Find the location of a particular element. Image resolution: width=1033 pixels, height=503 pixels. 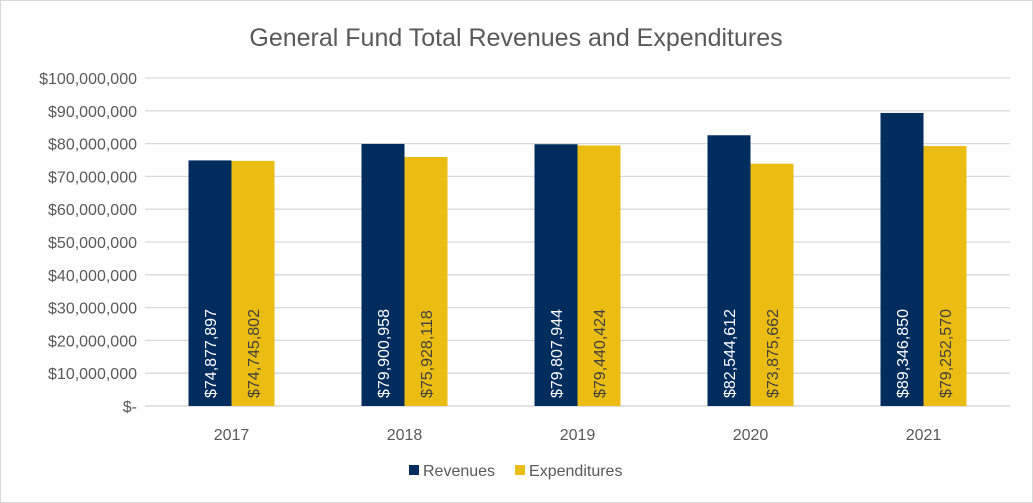

data-label: $82,544,612 is located at coordinates (730, 353).